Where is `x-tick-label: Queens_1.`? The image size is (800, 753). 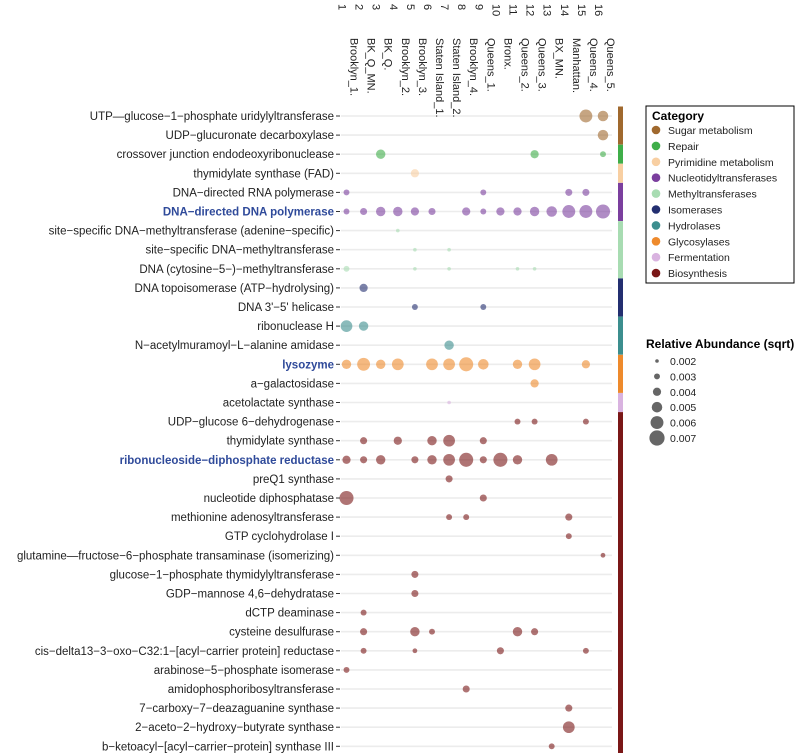
x-tick-label: Queens_1. is located at coordinates (490, 65).